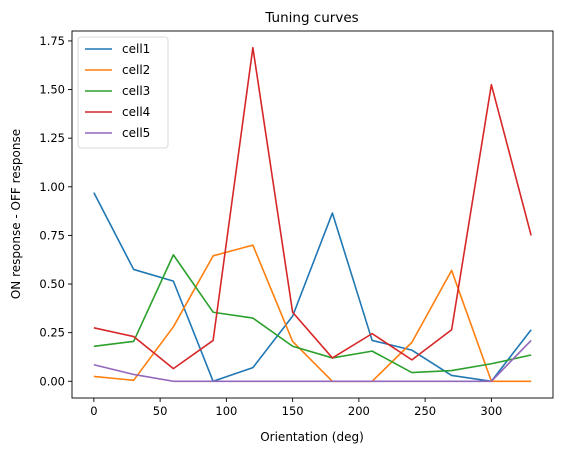  Describe the element at coordinates (52, 235) in the screenshot. I see `y-tick-label: 0.75` at that location.